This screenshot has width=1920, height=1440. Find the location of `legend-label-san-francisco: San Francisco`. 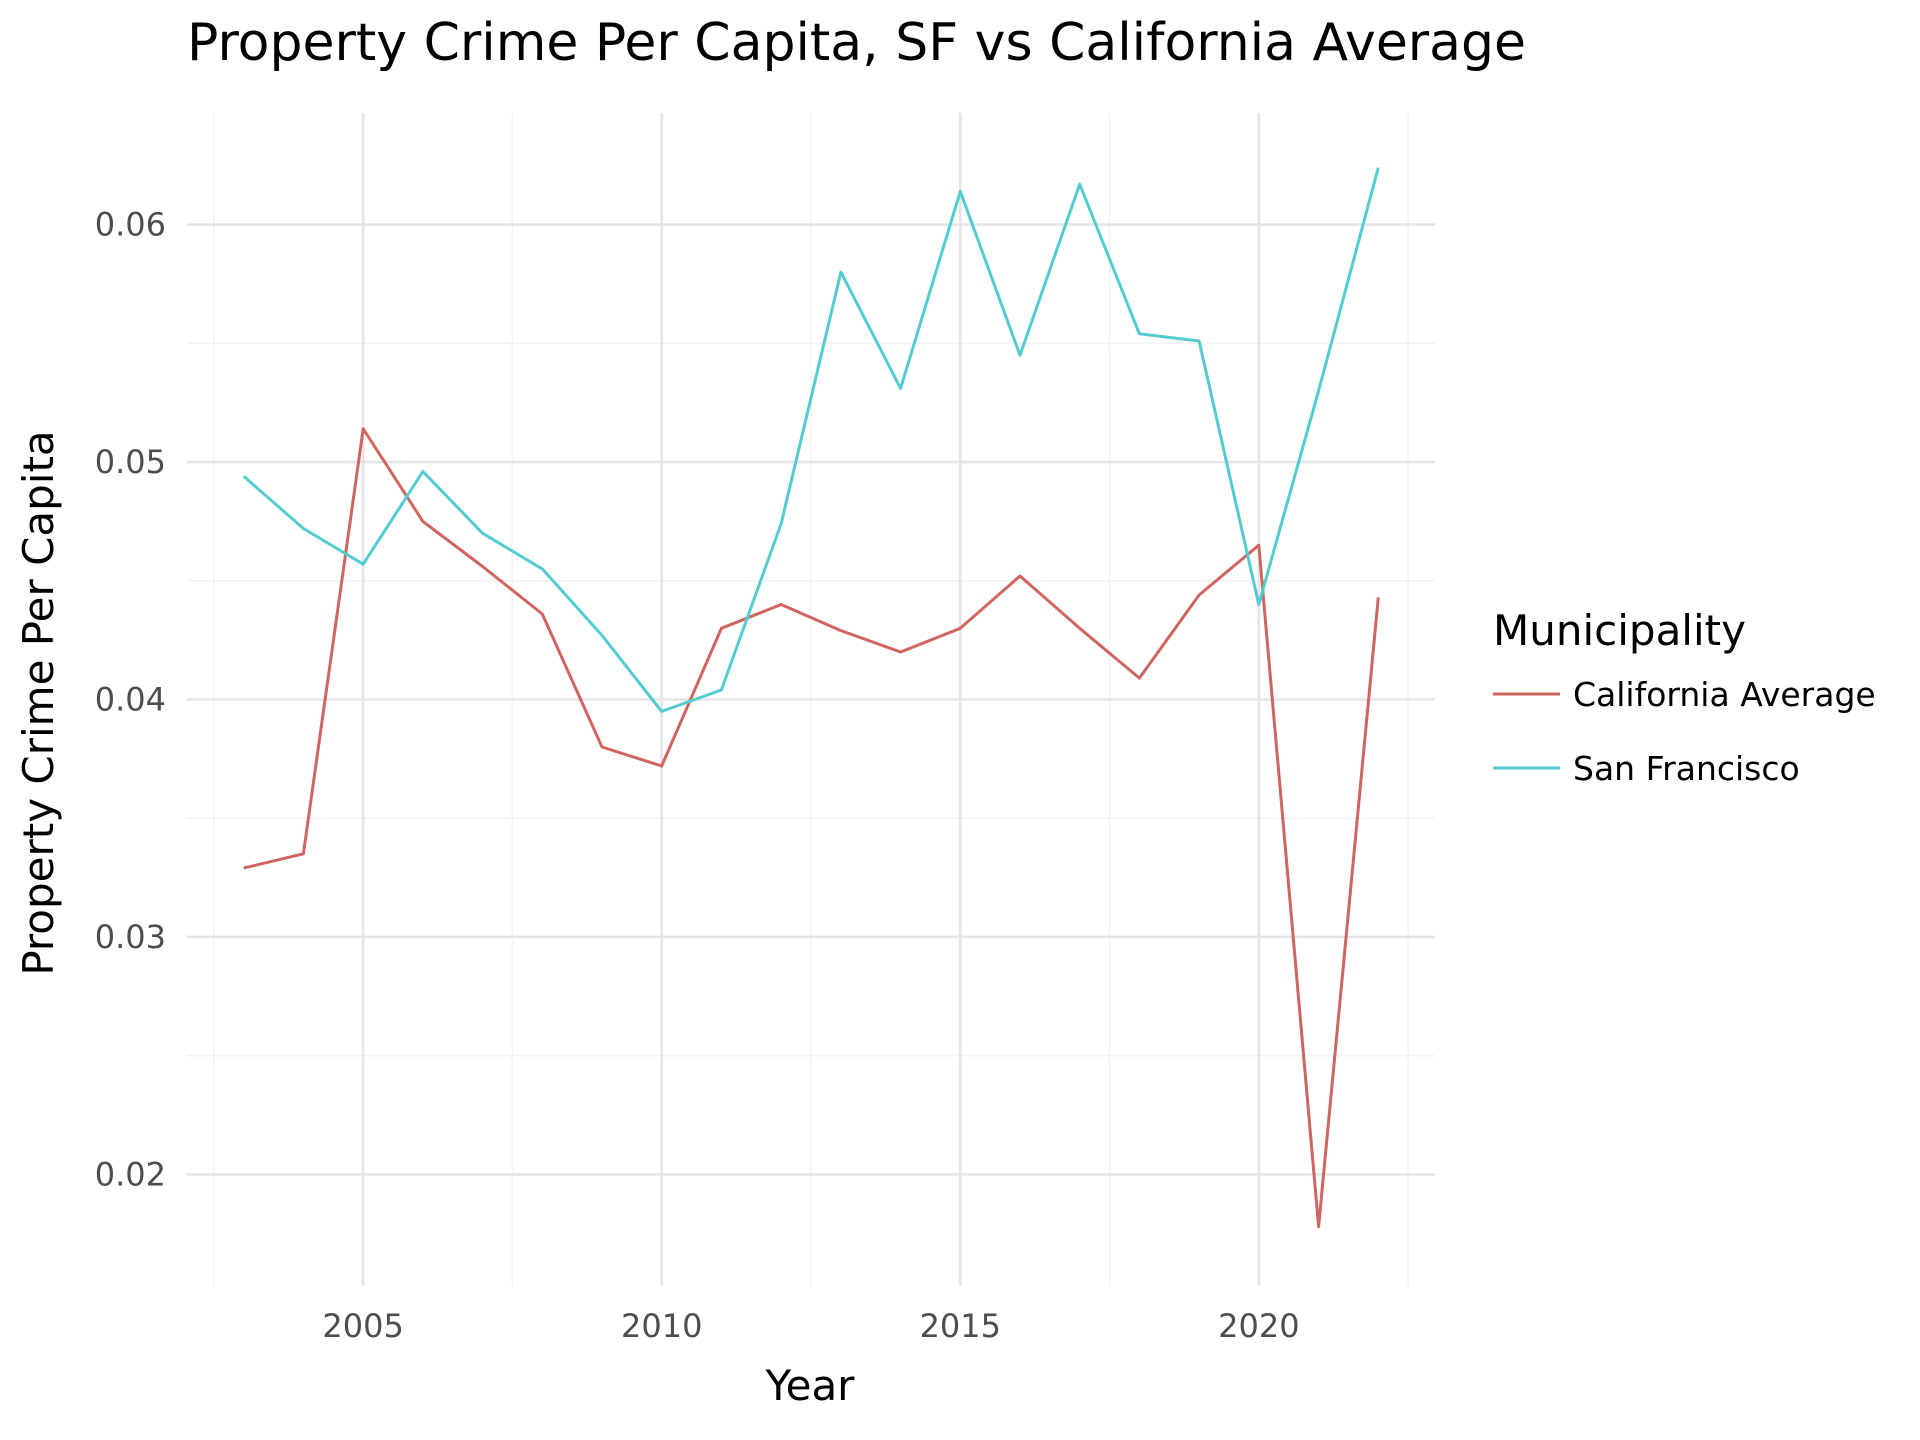

legend-label-san-francisco: San Francisco is located at coordinates (1686, 768).